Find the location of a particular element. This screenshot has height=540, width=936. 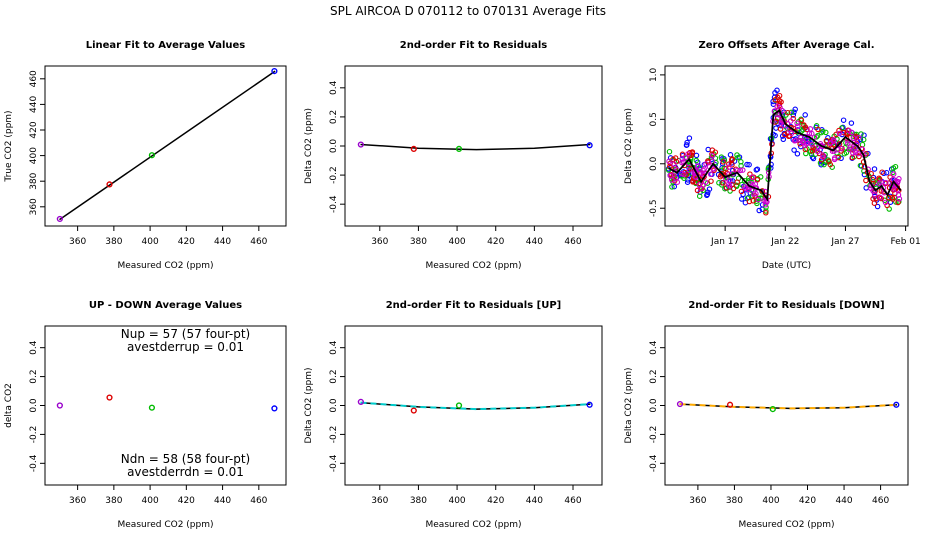

y-tick-label: 420 is located at coordinates (34, 129).